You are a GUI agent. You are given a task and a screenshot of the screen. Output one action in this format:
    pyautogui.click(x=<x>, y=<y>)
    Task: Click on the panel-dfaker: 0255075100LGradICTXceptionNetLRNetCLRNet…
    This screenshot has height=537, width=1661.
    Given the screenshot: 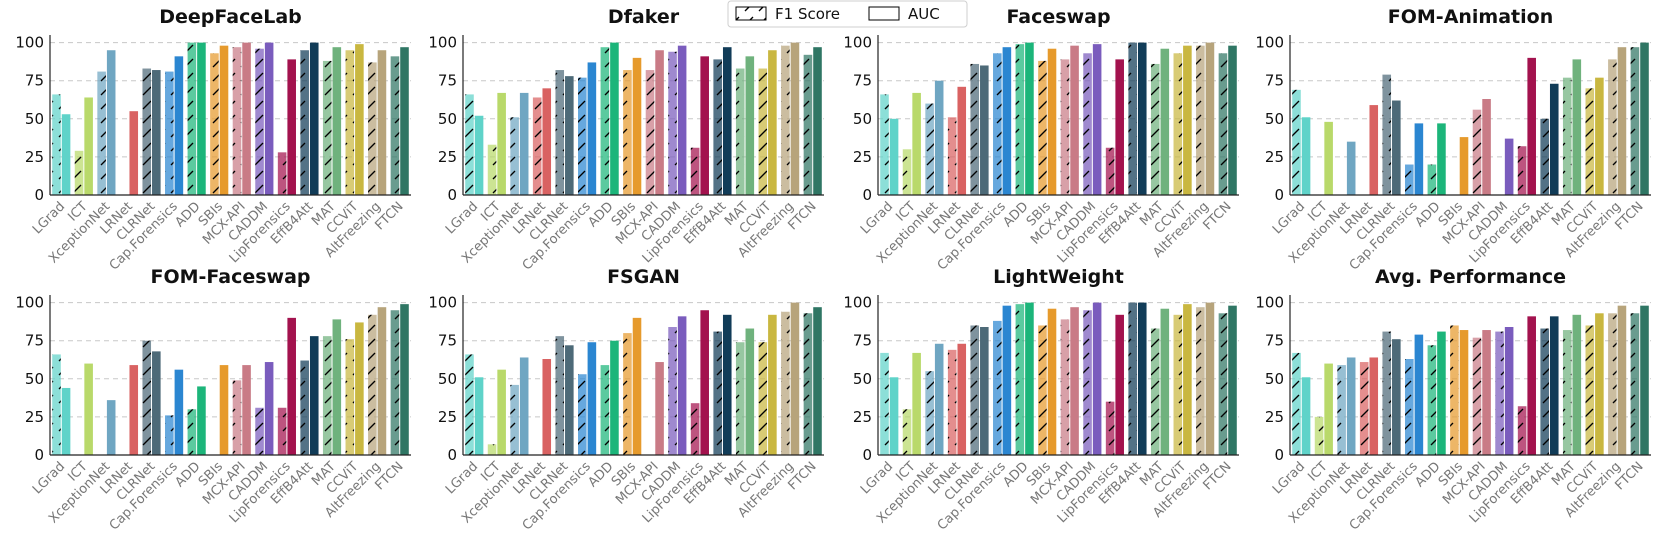 What is the action you would take?
    pyautogui.click(x=626, y=139)
    